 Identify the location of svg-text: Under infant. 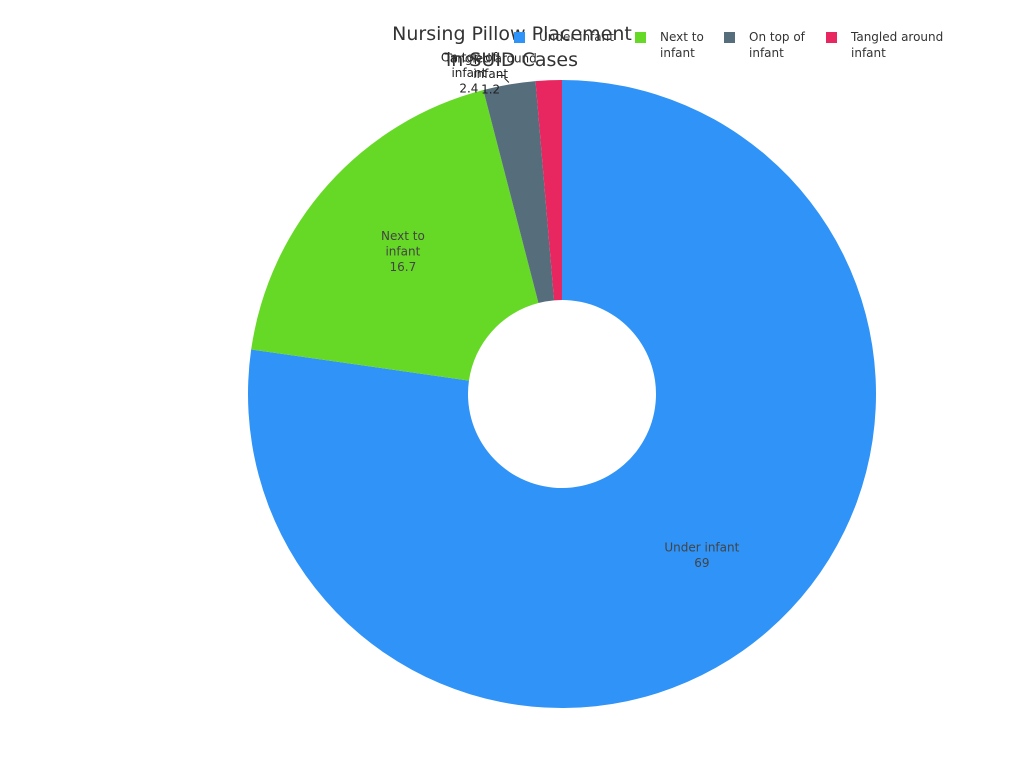
(576, 37).